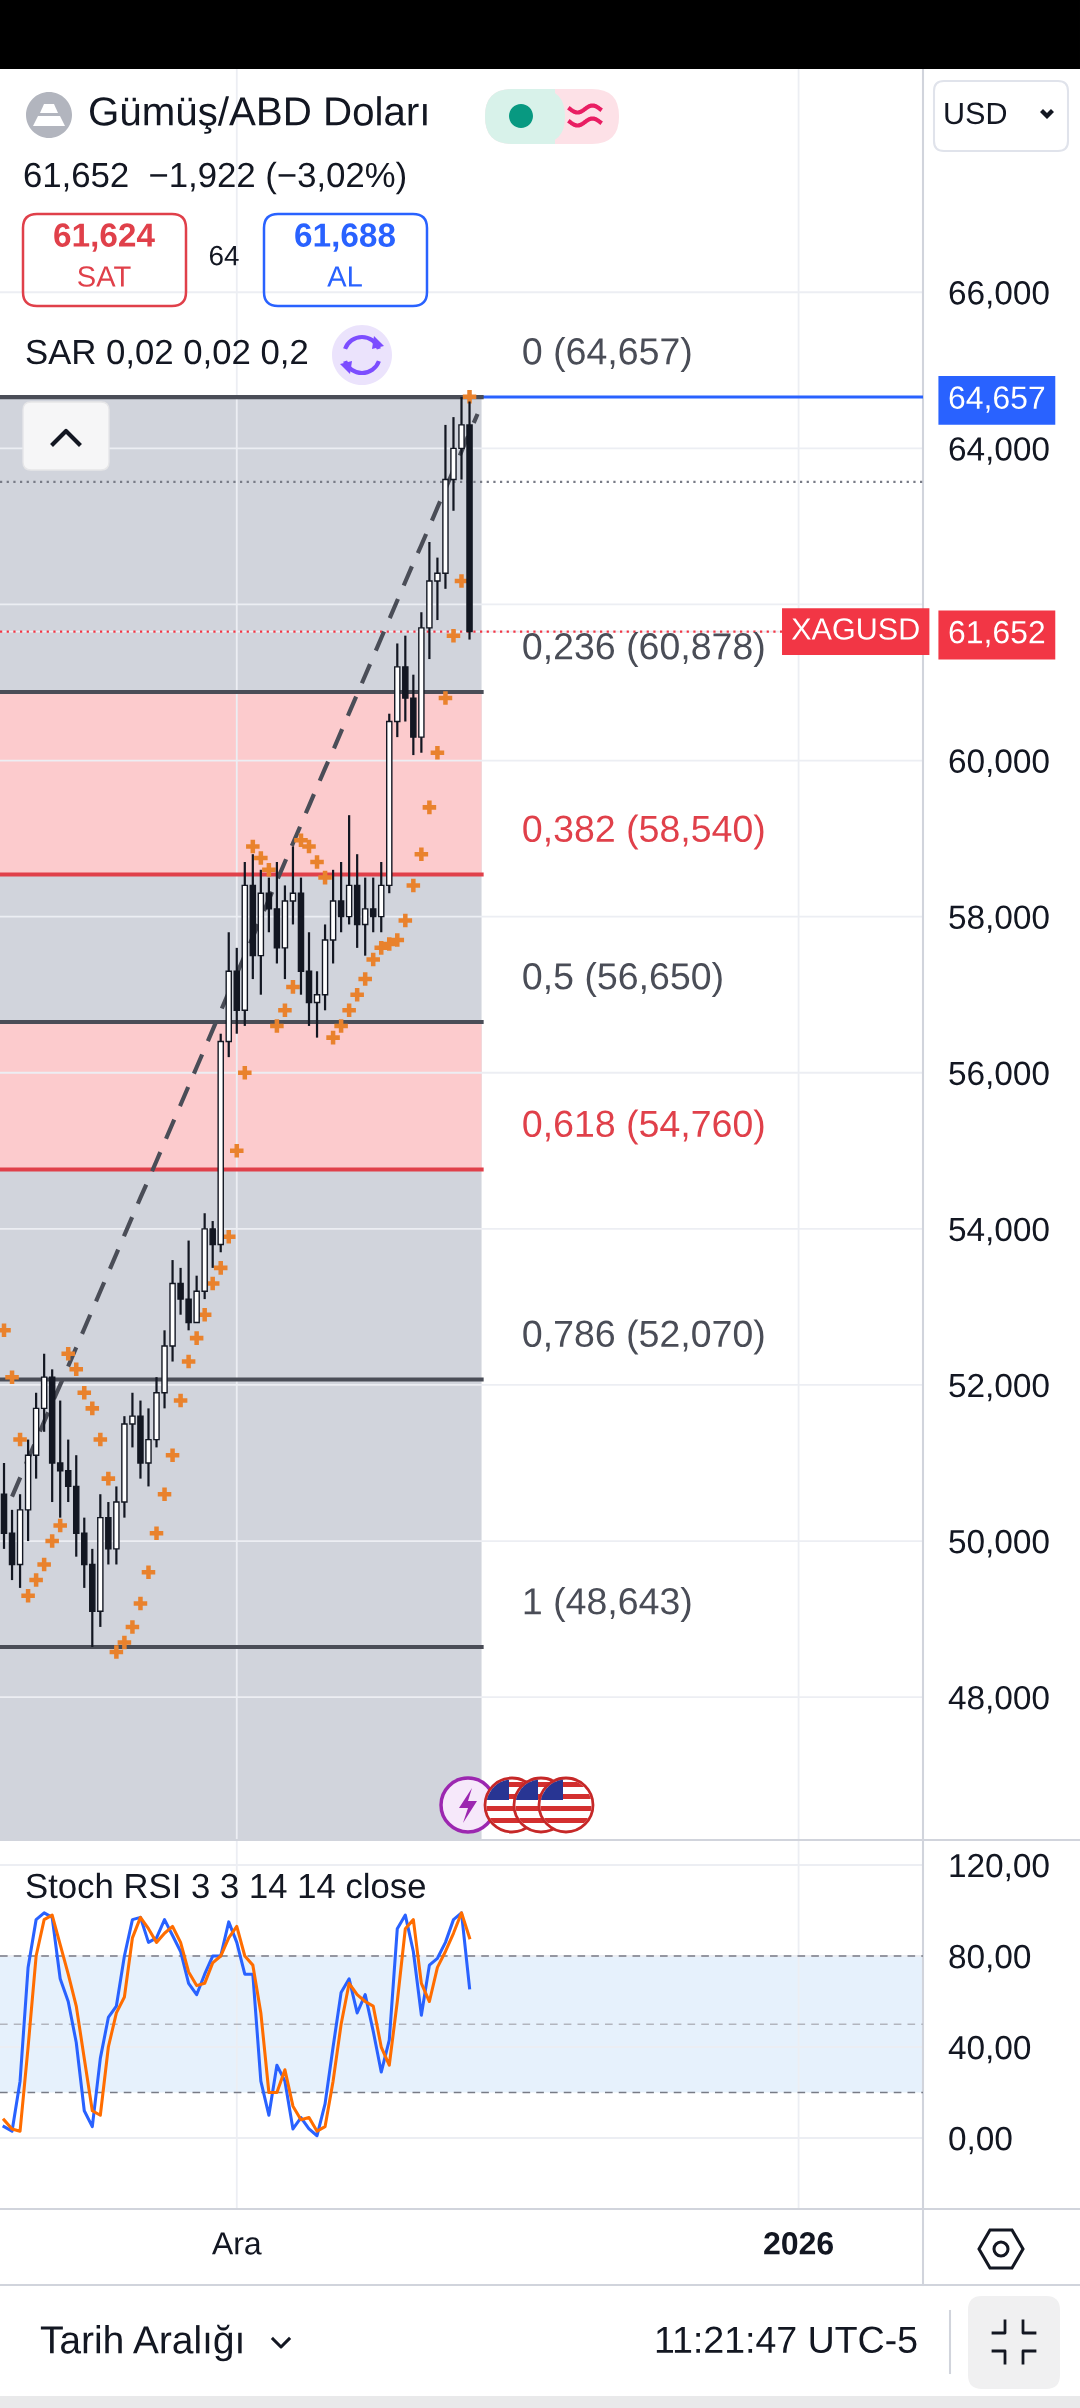 Image resolution: width=1080 pixels, height=2408 pixels. I want to click on text: Tarih Aralığı, so click(141, 2343).